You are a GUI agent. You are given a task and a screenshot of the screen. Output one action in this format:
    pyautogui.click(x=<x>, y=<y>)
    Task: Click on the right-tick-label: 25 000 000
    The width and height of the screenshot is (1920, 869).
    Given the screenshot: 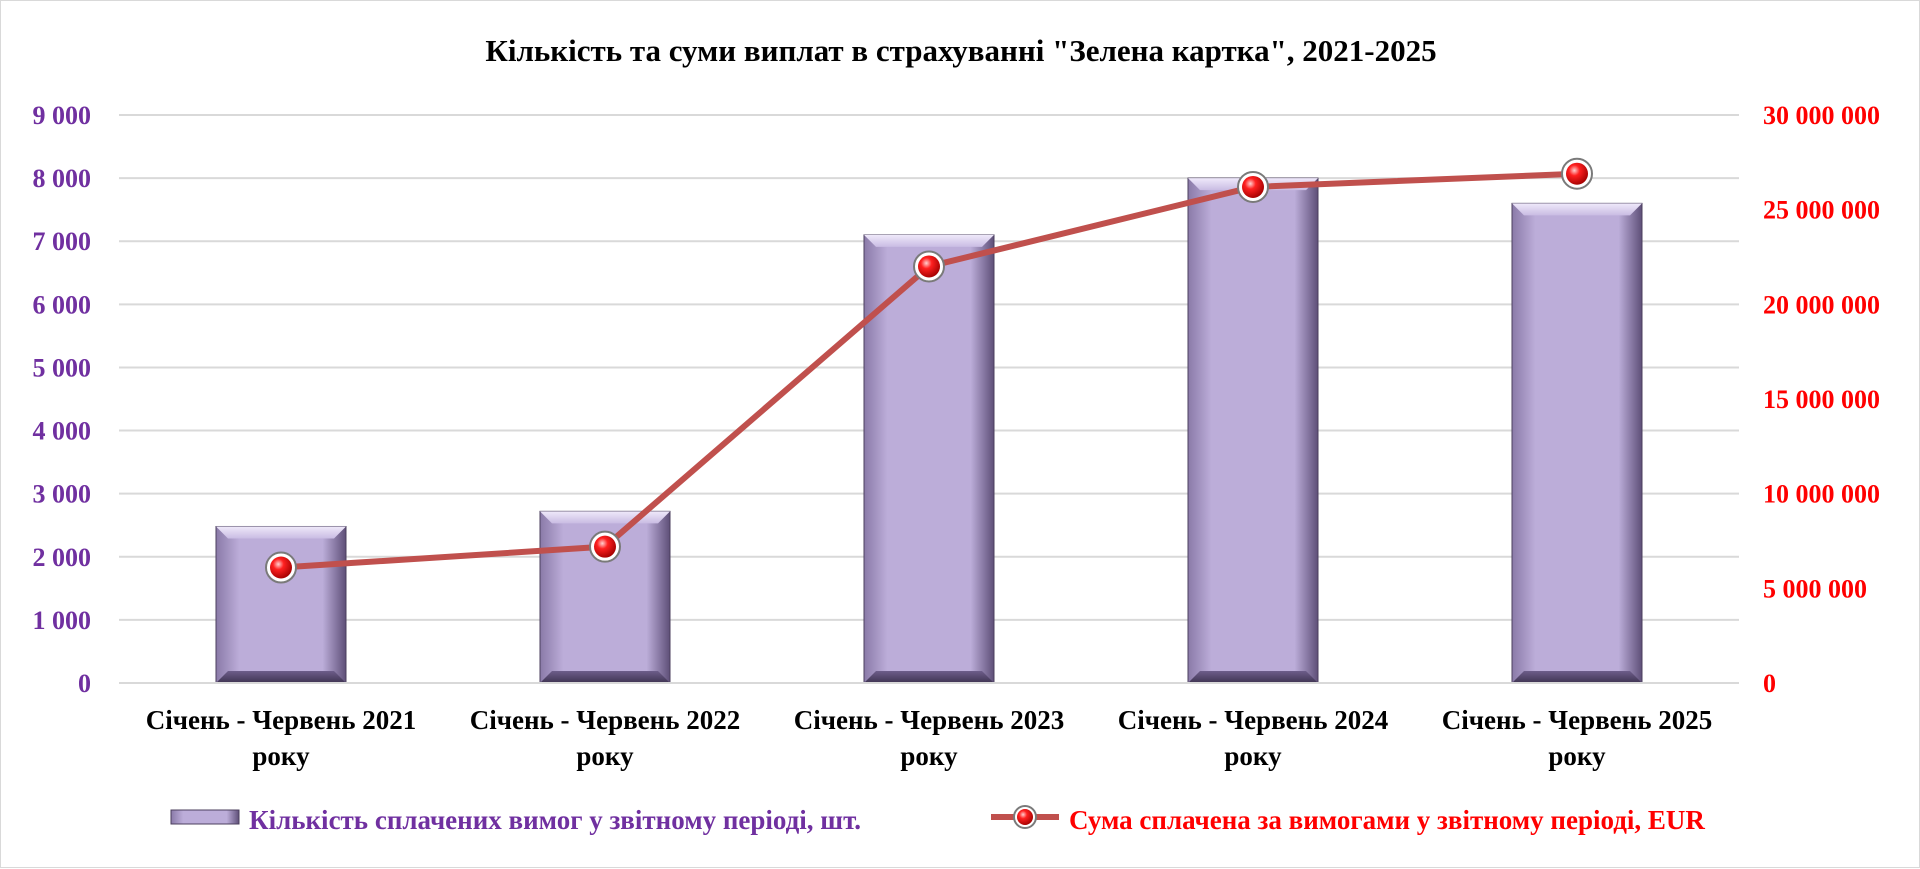 What is the action you would take?
    pyautogui.click(x=1821, y=210)
    